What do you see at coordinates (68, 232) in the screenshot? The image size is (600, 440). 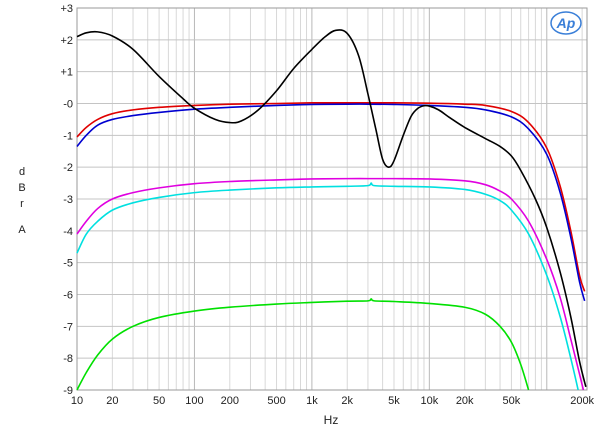 I see `y-tick-label: -4` at bounding box center [68, 232].